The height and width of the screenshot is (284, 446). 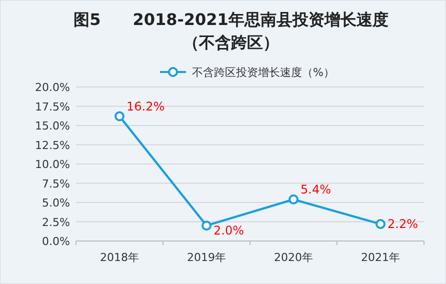 What do you see at coordinates (145, 106) in the screenshot?
I see `text: 16.2%` at bounding box center [145, 106].